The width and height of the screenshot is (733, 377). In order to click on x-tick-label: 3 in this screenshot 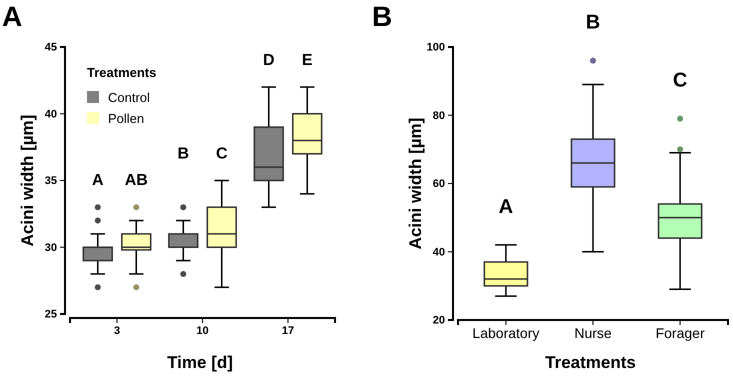, I will do `click(117, 330)`.